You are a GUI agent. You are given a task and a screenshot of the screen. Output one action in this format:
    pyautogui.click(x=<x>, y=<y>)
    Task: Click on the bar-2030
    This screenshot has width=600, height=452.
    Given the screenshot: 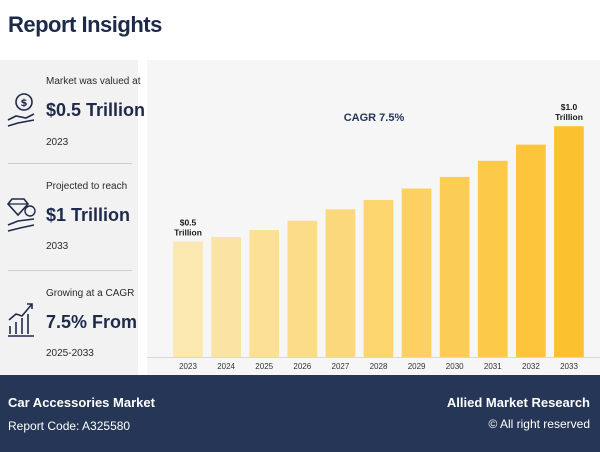 What is the action you would take?
    pyautogui.click(x=454, y=266)
    